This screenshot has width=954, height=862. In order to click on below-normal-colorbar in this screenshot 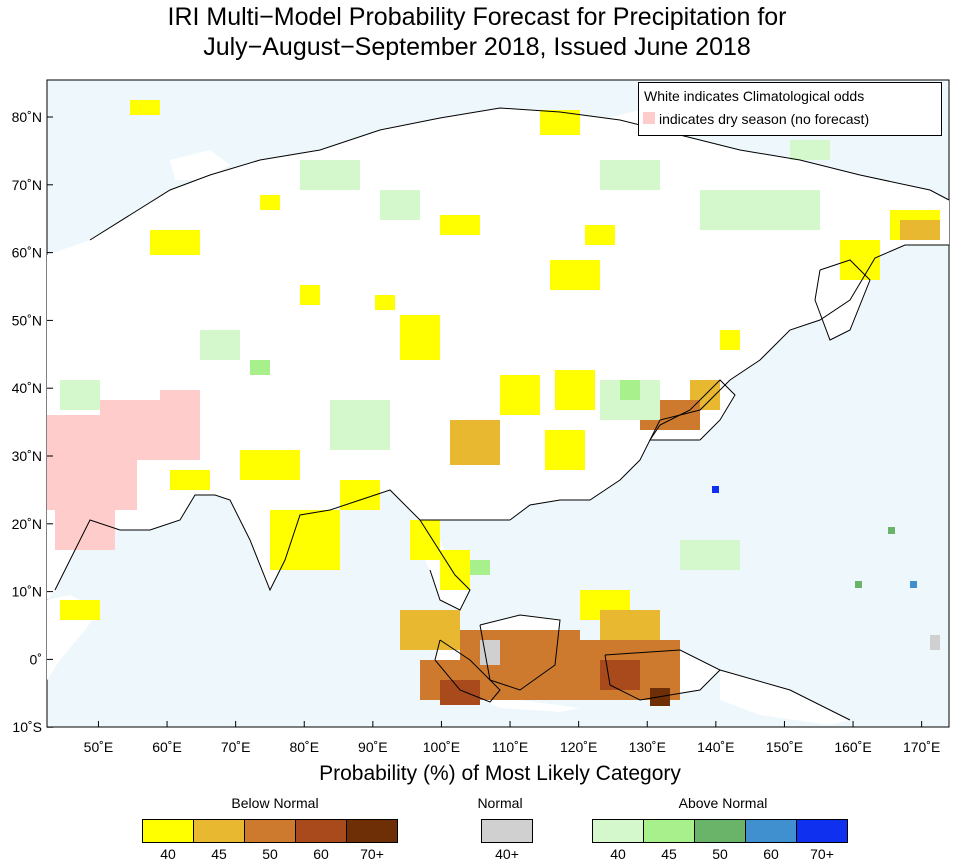, I will do `click(270, 831)`.